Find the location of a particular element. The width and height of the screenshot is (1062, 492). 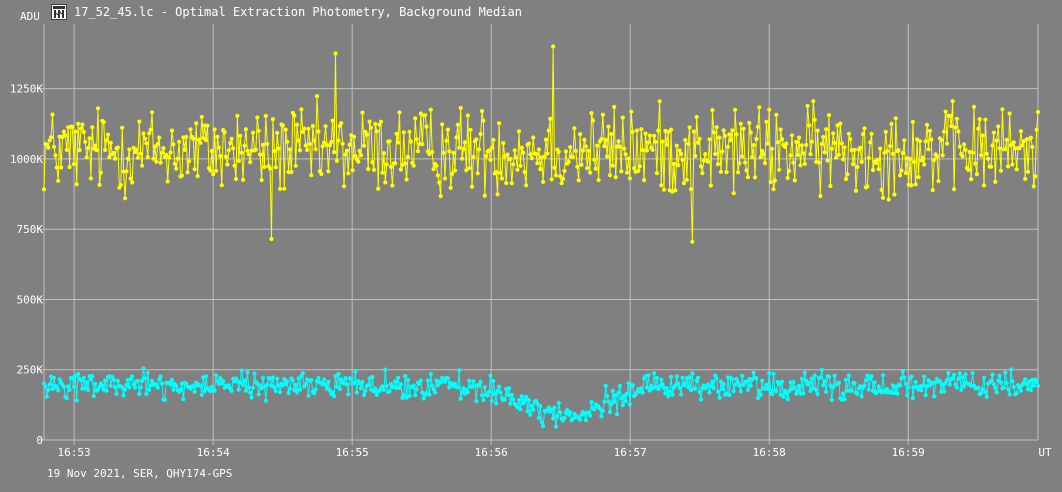

lightcurve-app-icon is located at coordinates (59, 12).